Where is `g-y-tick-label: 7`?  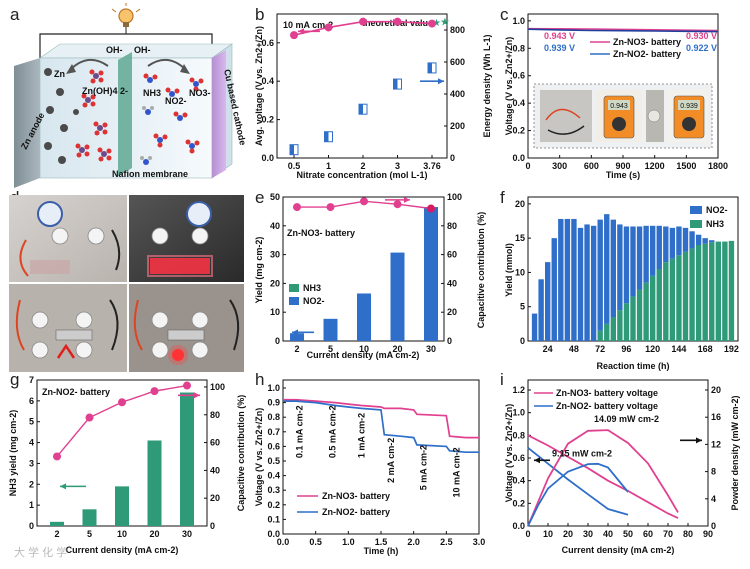 g-y-tick-label: 7 is located at coordinates (31, 380).